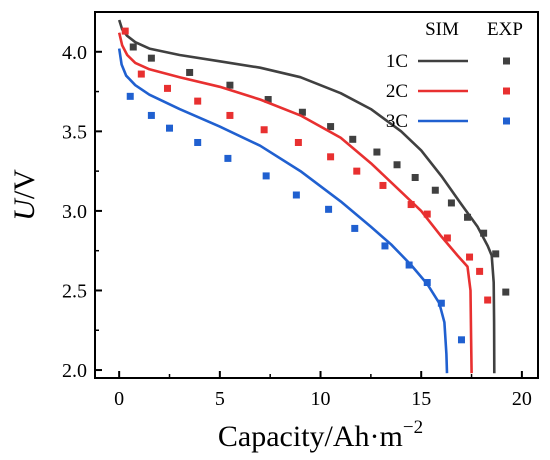  What do you see at coordinates (522, 399) in the screenshot?
I see `x-tick-label: 20` at bounding box center [522, 399].